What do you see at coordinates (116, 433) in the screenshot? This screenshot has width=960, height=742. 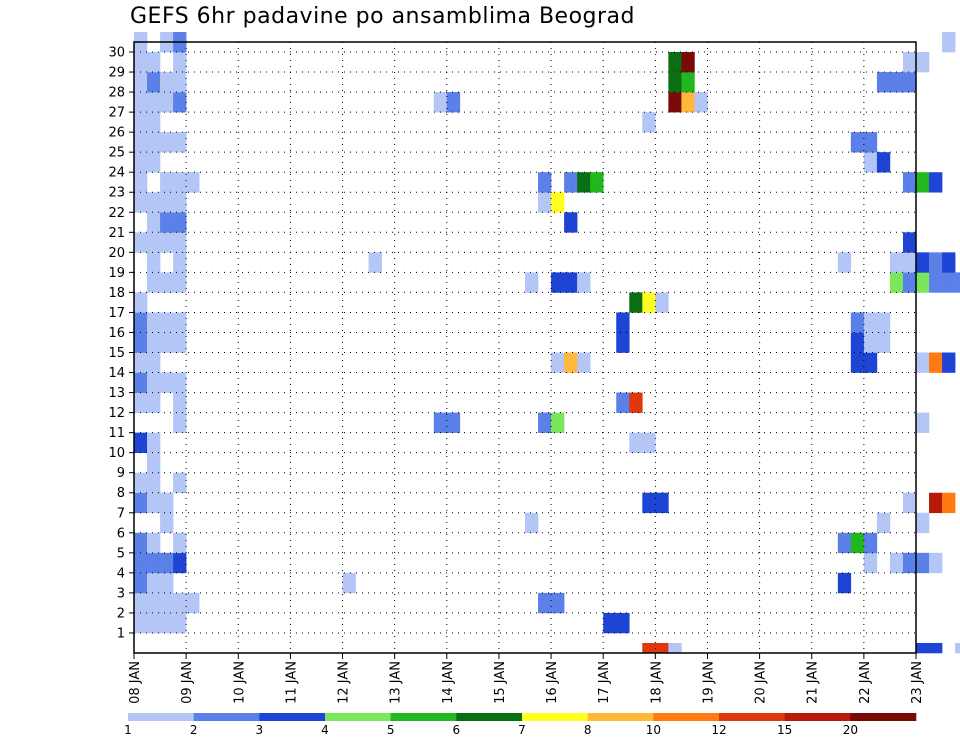 I see `y-tick-label: 11` at bounding box center [116, 433].